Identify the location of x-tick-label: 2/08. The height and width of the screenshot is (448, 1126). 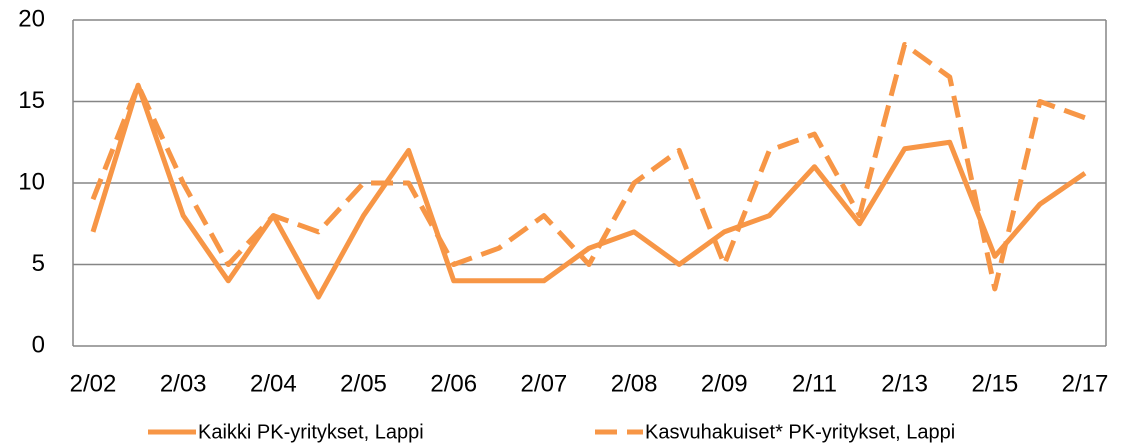
(634, 383).